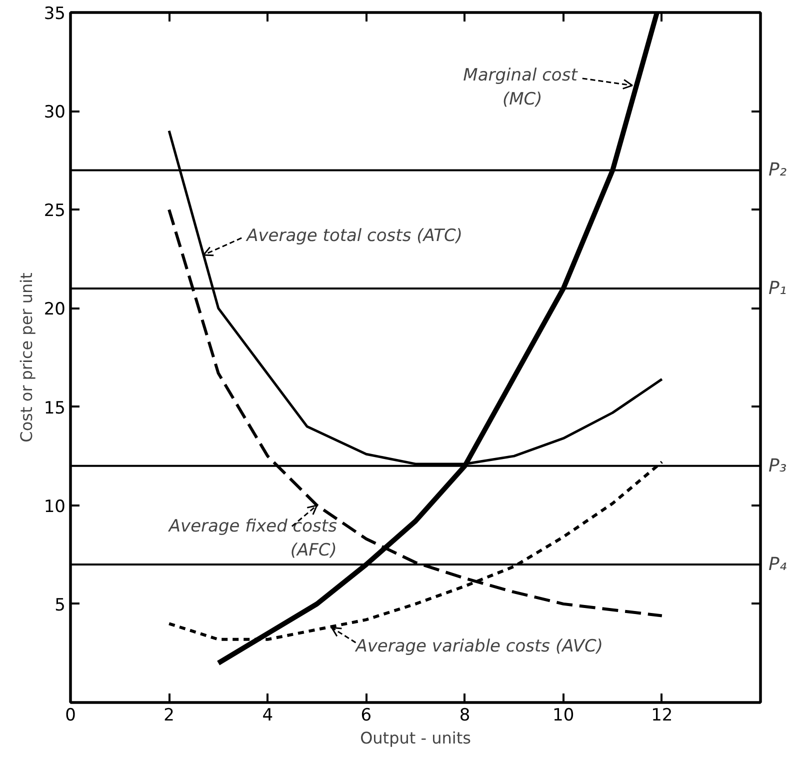  Describe the element at coordinates (464, 716) in the screenshot. I see `x-tick-label: 8` at that location.